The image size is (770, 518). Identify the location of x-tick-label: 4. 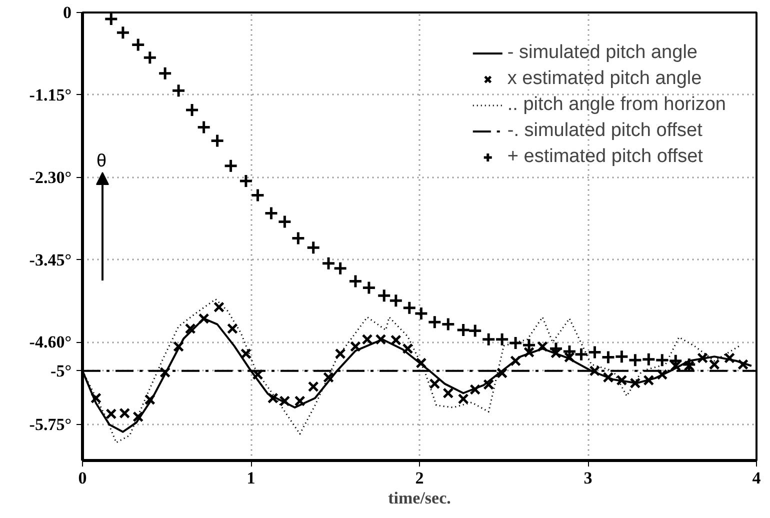
(757, 478).